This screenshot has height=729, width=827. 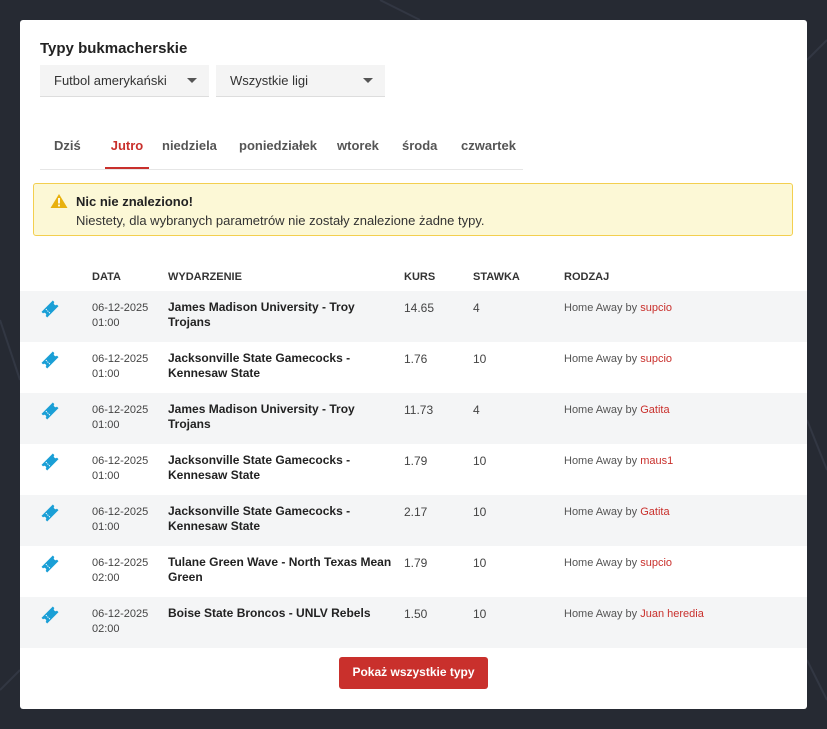 I want to click on header-type: RODZAJ, so click(x=587, y=277).